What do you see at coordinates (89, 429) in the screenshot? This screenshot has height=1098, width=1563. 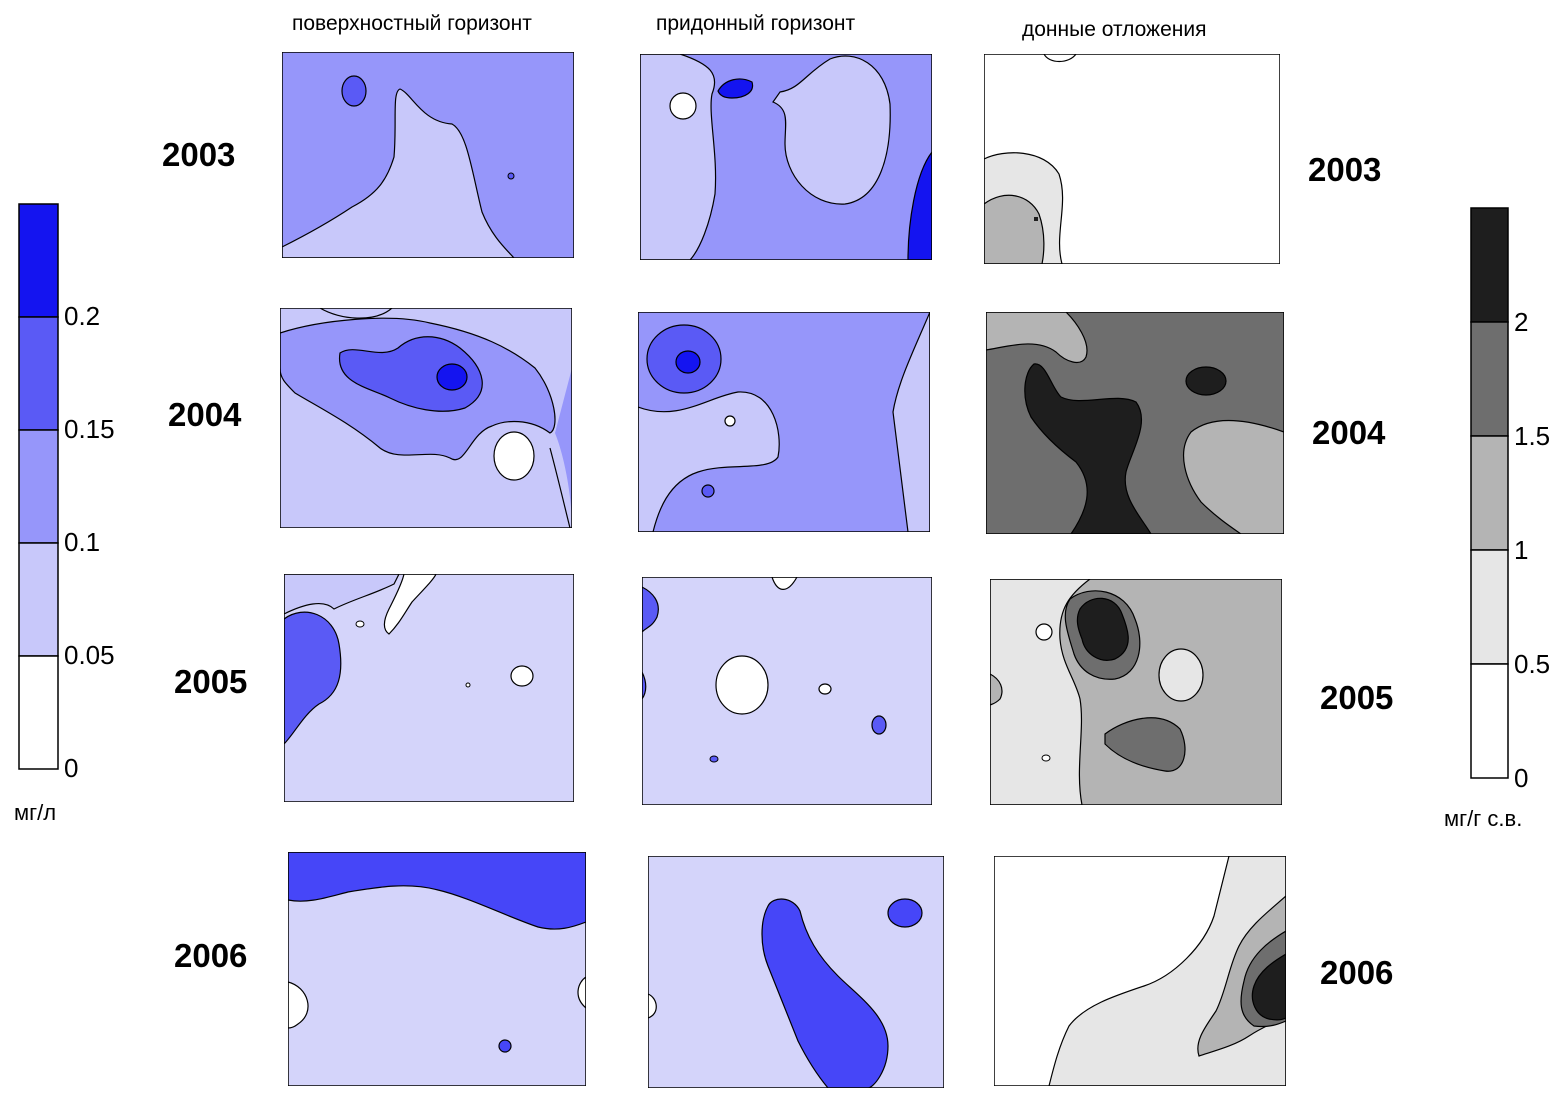 I see `colorbar-water-tick-0.15: 0.15` at bounding box center [89, 429].